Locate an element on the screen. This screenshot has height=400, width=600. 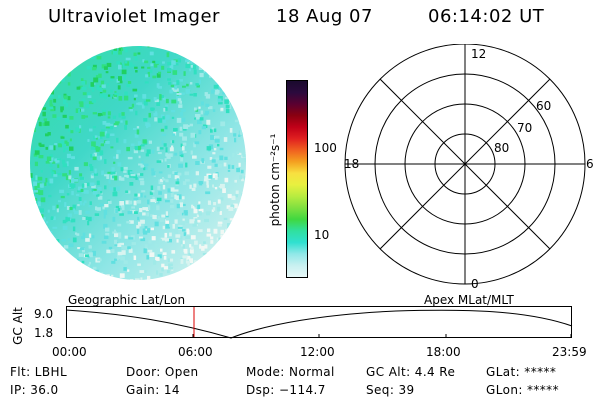
timeline-y-axis-label: GC Alt is located at coordinates (18, 326).